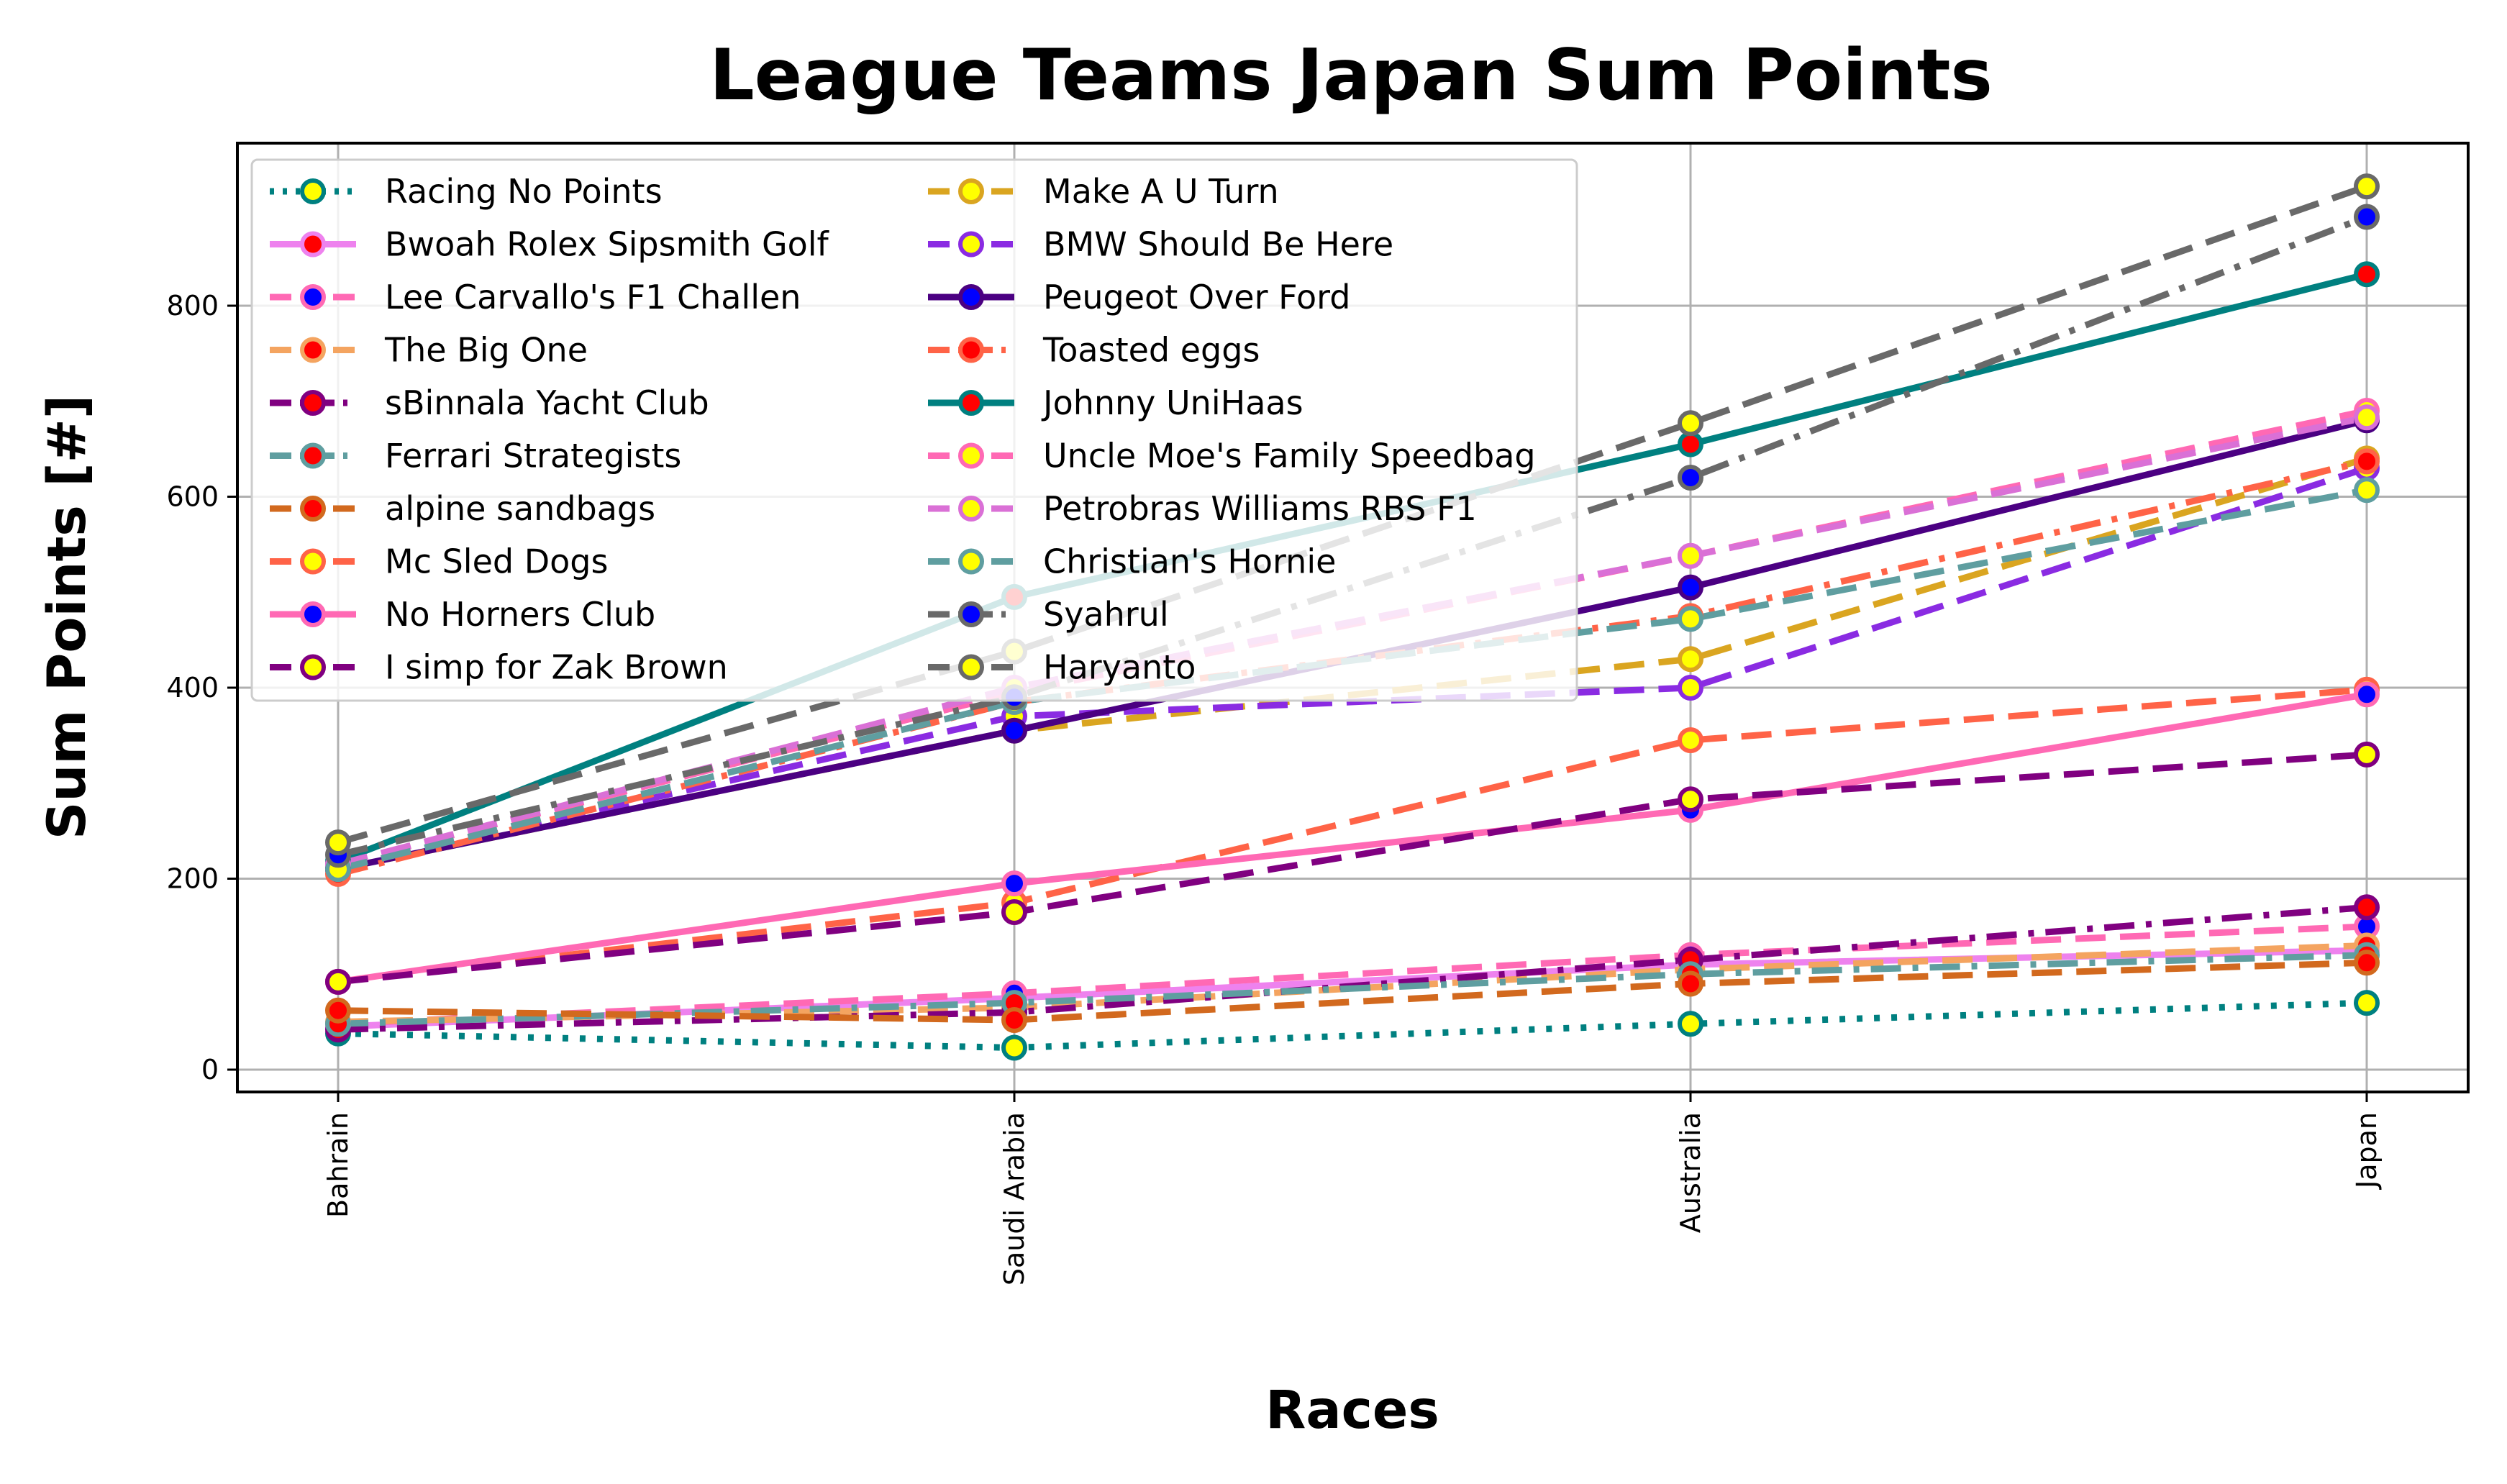 This screenshot has width=2507, height=1484. What do you see at coordinates (593, 297) in the screenshot?
I see `legend-label: Lee Carvallo's F1 Challen` at bounding box center [593, 297].